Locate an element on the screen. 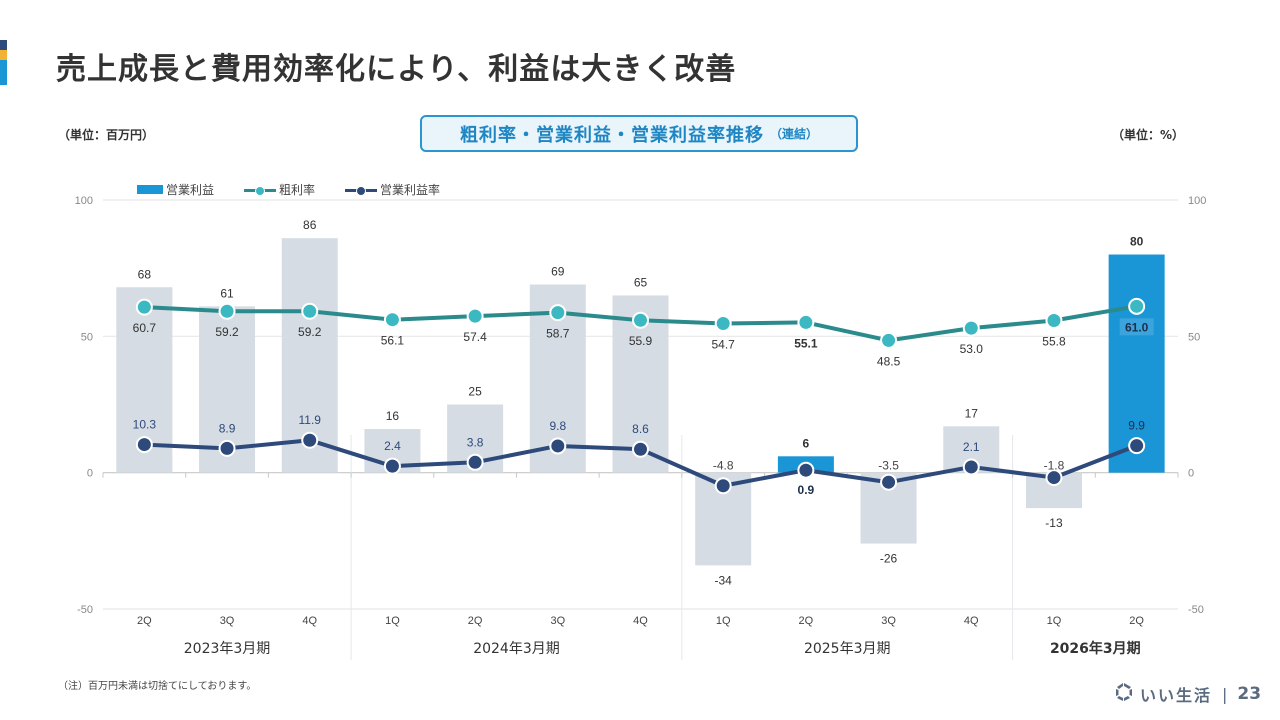  legend-bar-swatch-icon is located at coordinates (150, 189).